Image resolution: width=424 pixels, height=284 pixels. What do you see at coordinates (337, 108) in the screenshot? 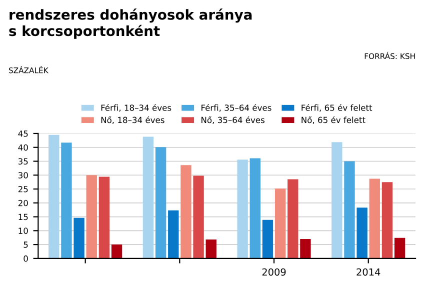
I see `legend-label: Férfi, 65 év felett` at bounding box center [337, 108].